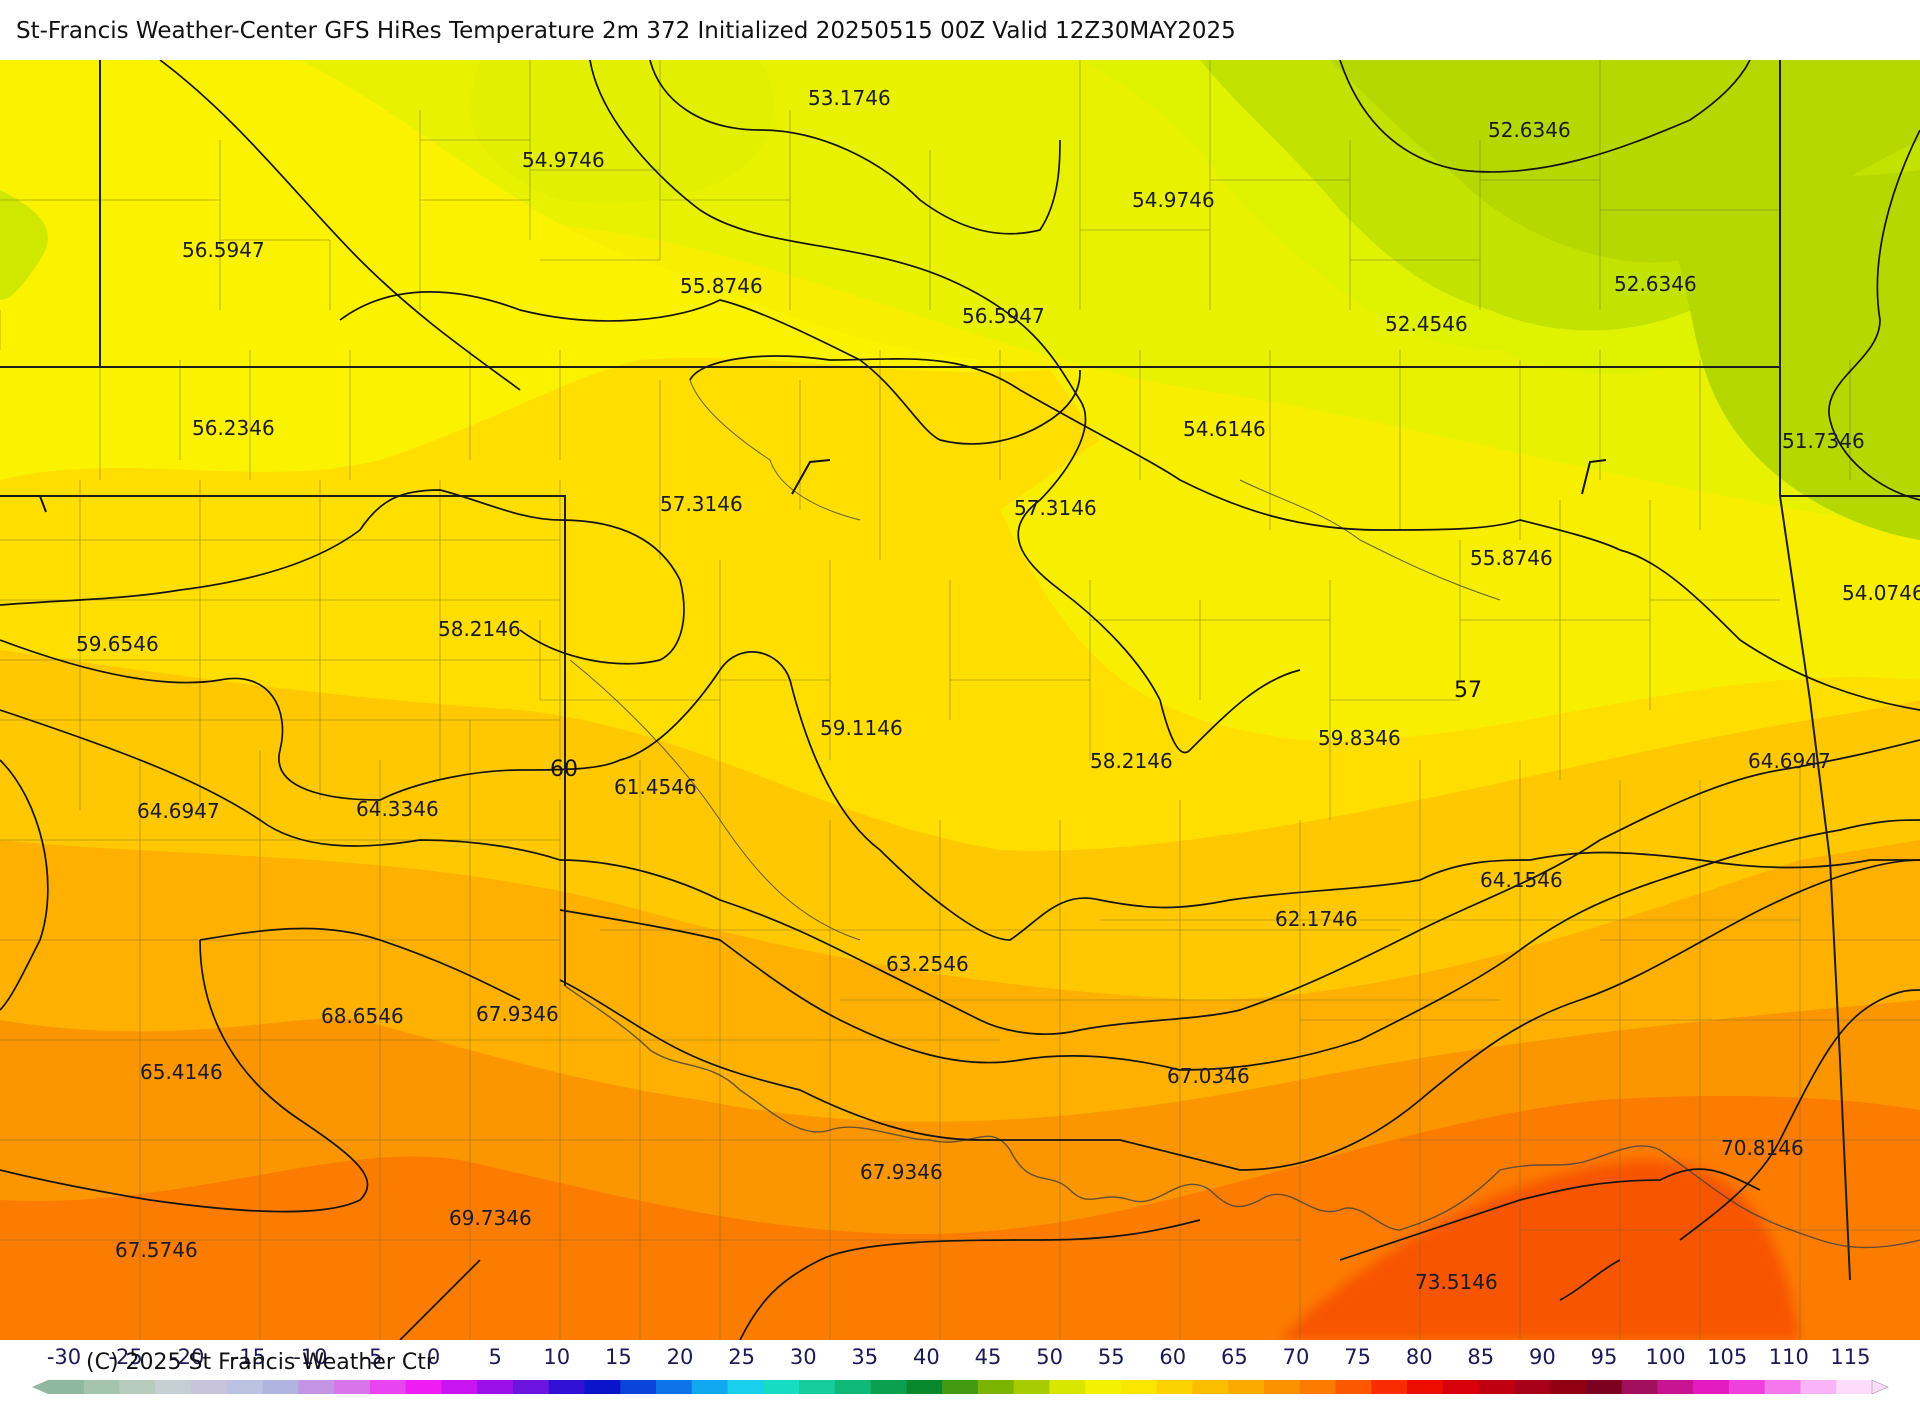  What do you see at coordinates (372, 1357) in the screenshot?
I see `color-scale-tick-label: -5` at bounding box center [372, 1357].